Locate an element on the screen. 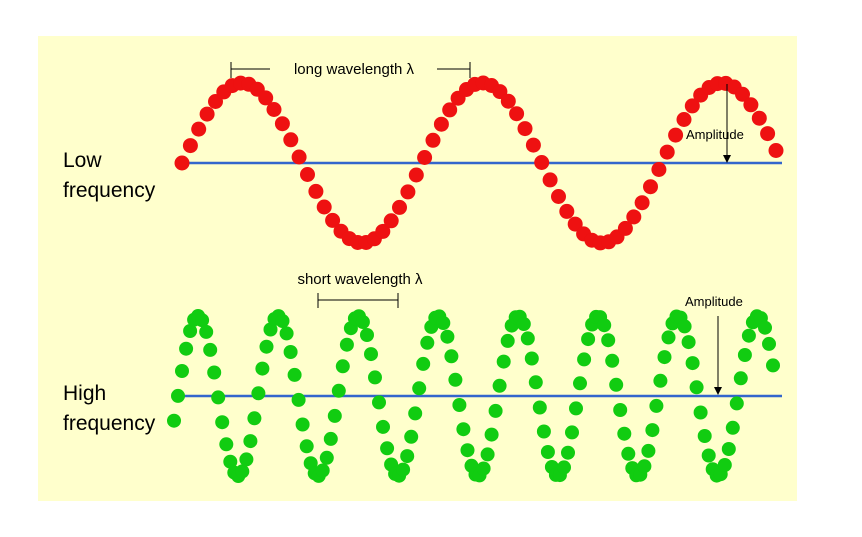 The image size is (862, 537). high-frequency-label-line1: High is located at coordinates (84, 393).